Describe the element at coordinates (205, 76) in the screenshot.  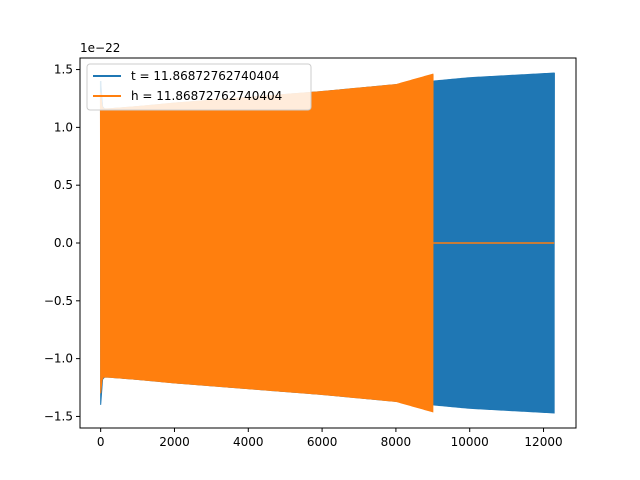
I see `legend-label: t = 11.86872762740404` at that location.